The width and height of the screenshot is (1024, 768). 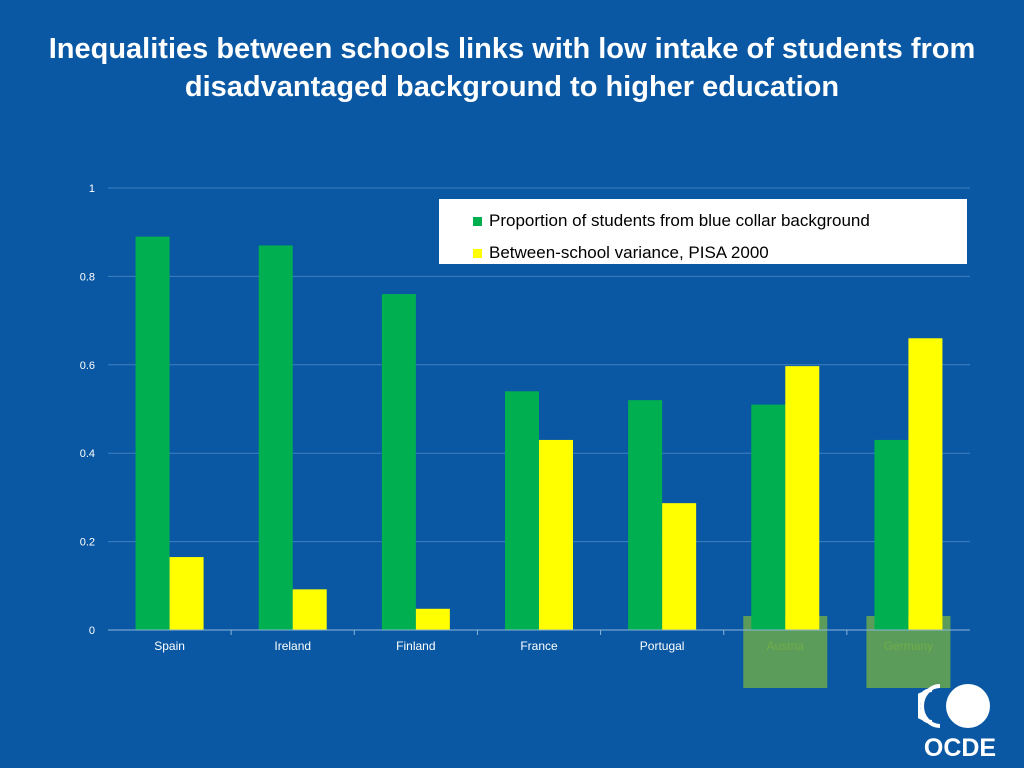 What do you see at coordinates (908, 646) in the screenshot?
I see `x-tick-label: Germany` at bounding box center [908, 646].